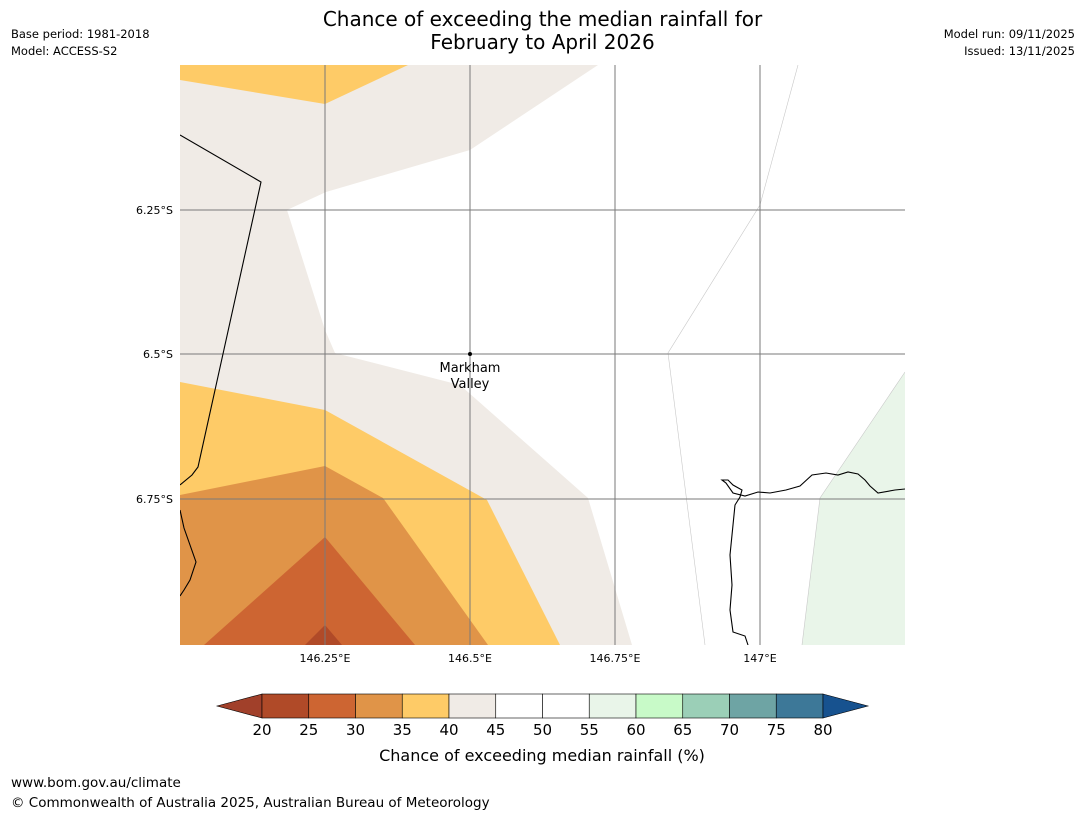 This screenshot has width=1085, height=816. What do you see at coordinates (1019, 51) in the screenshot?
I see `issued-date: Issued: 13/11/2025` at bounding box center [1019, 51].